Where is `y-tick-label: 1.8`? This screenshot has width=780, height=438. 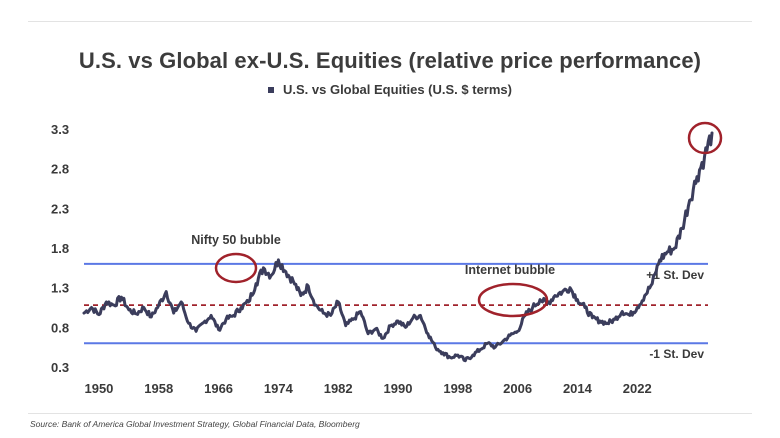 y-tick-label: 1.8 is located at coordinates (60, 248).